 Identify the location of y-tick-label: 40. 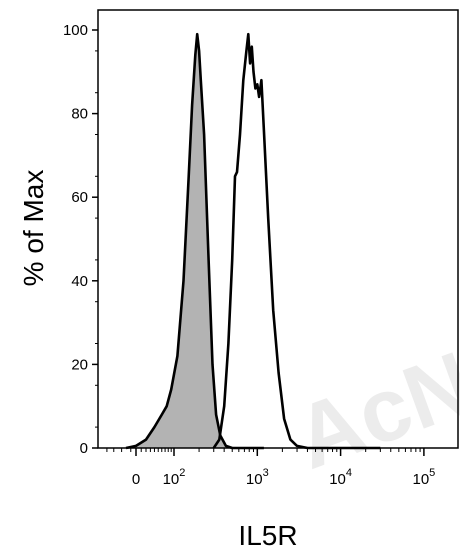
(79, 281).